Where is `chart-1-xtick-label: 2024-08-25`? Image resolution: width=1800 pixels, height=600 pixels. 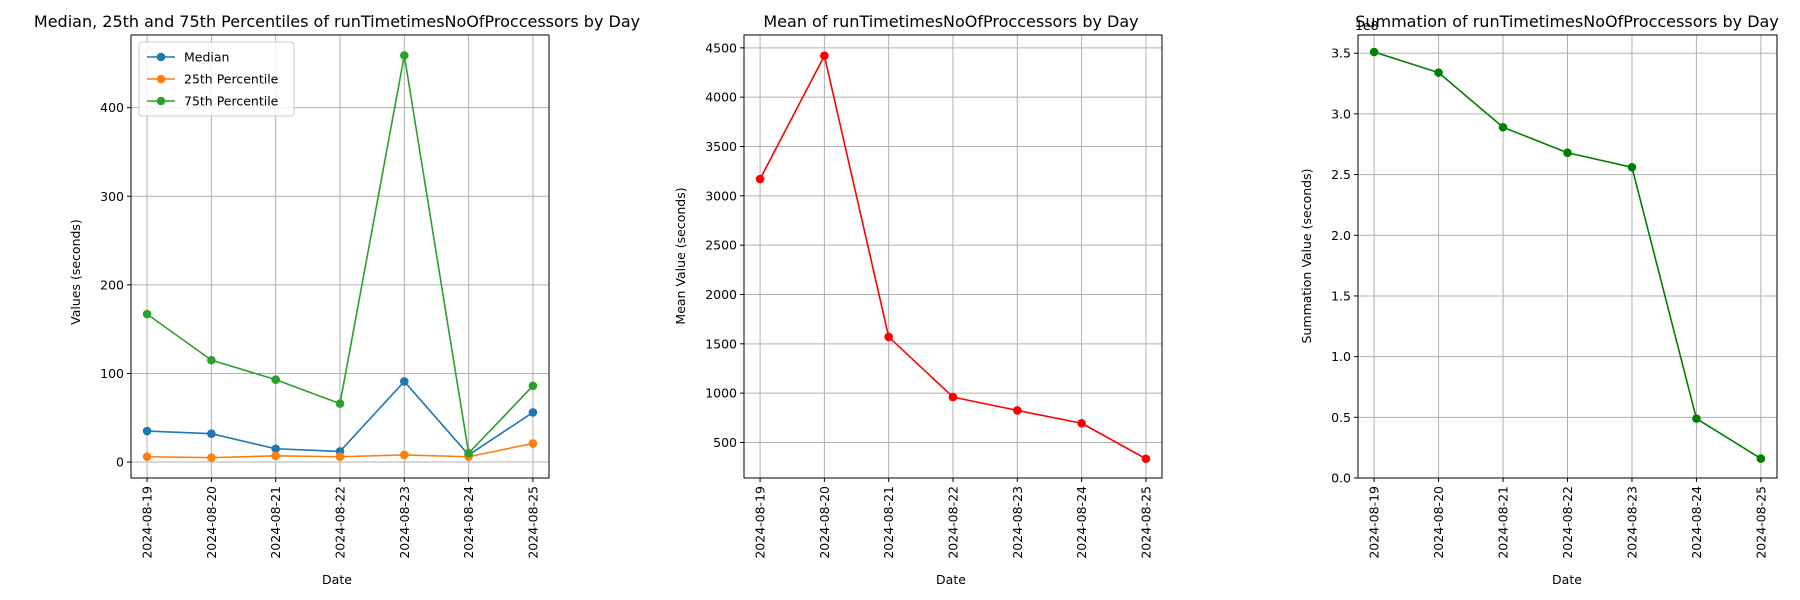 chart-1-xtick-label: 2024-08-25 is located at coordinates (532, 522).